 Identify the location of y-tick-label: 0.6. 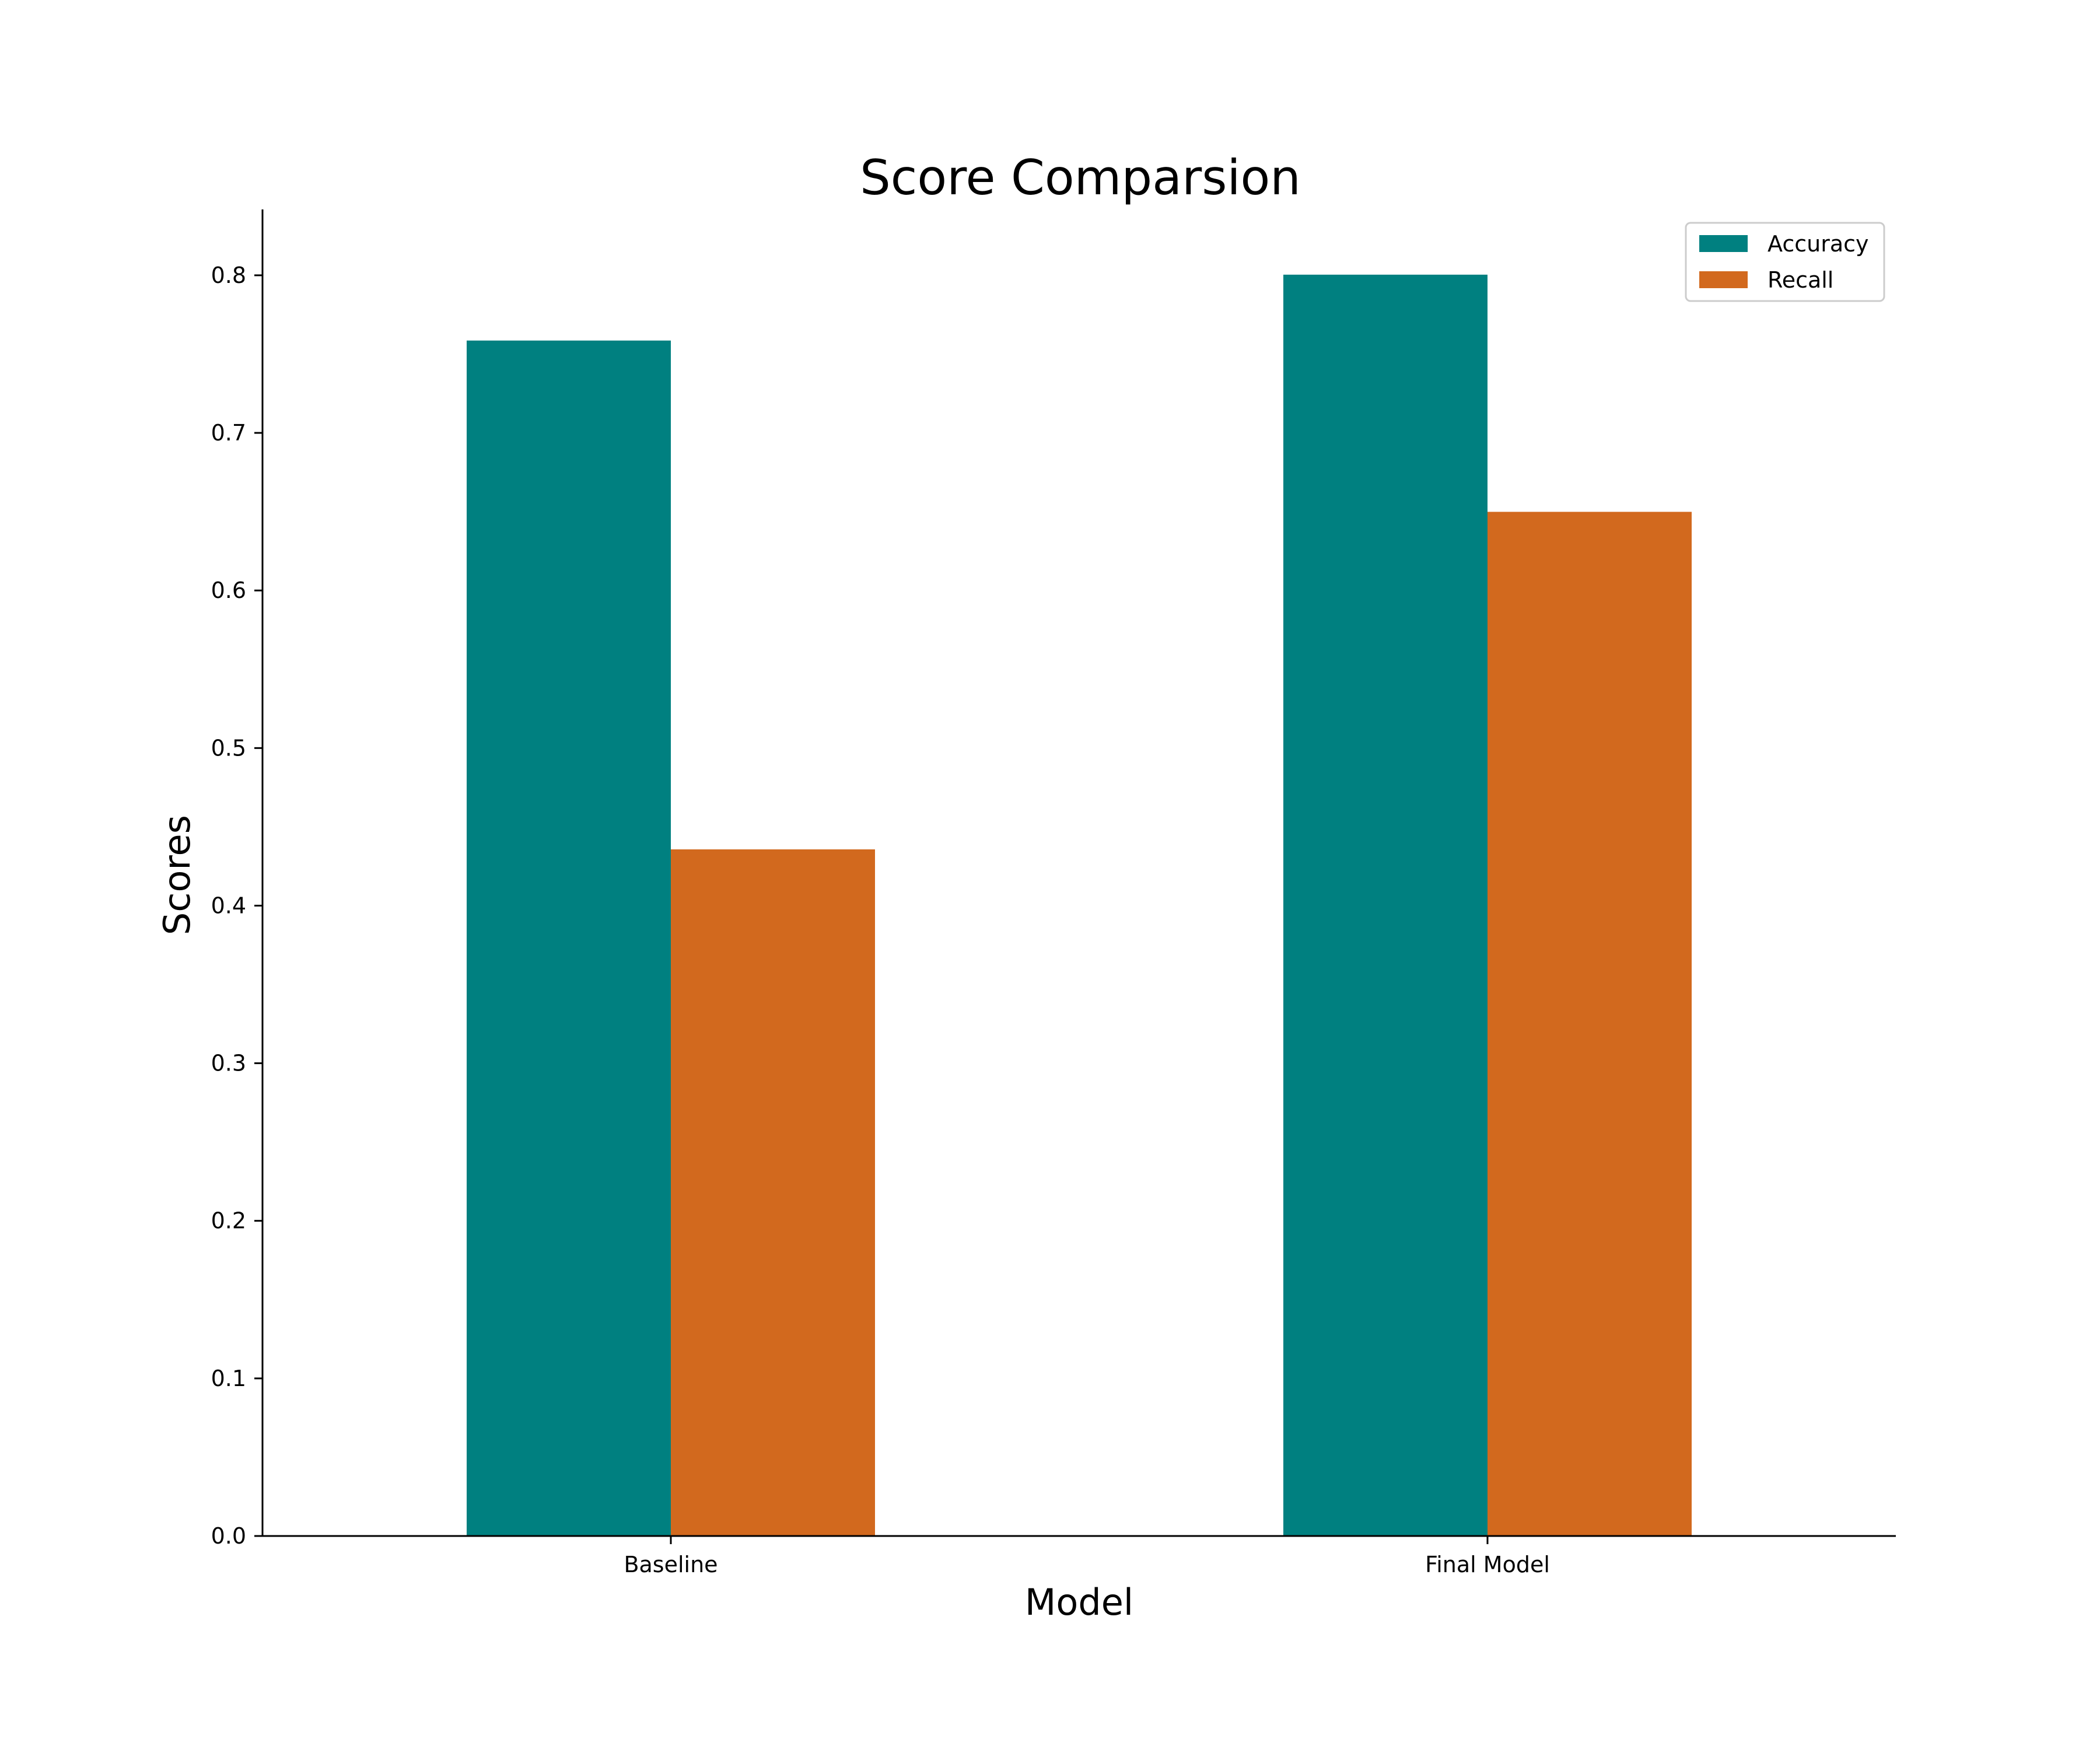
(228, 590).